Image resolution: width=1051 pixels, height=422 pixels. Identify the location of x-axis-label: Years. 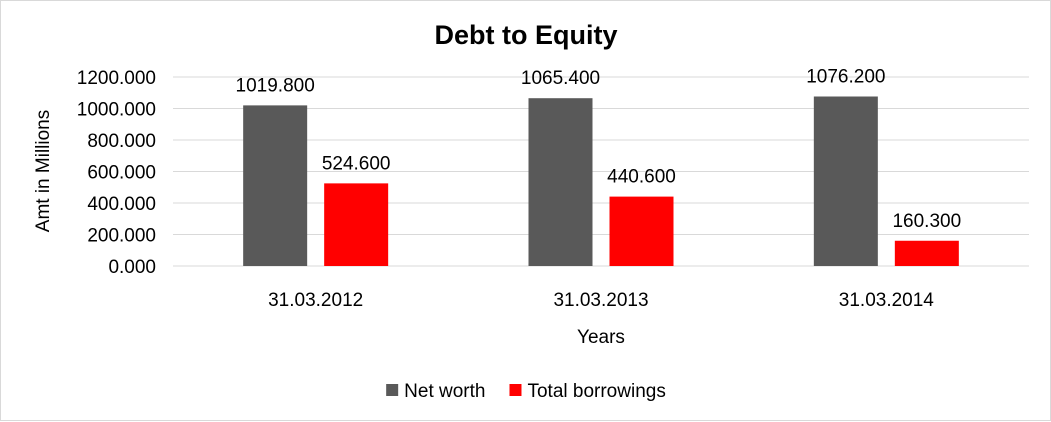
(601, 337).